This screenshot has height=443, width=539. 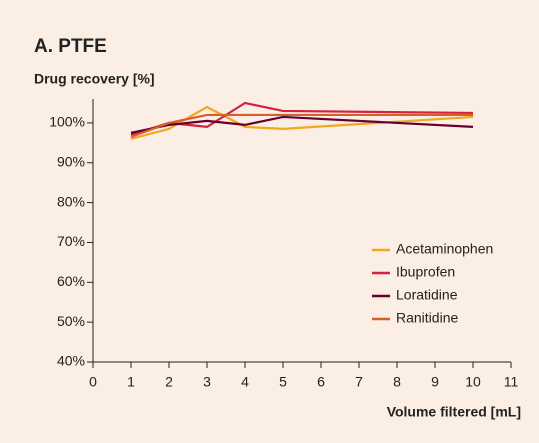 I want to click on legend-label: Ibuprofen, so click(x=425, y=272).